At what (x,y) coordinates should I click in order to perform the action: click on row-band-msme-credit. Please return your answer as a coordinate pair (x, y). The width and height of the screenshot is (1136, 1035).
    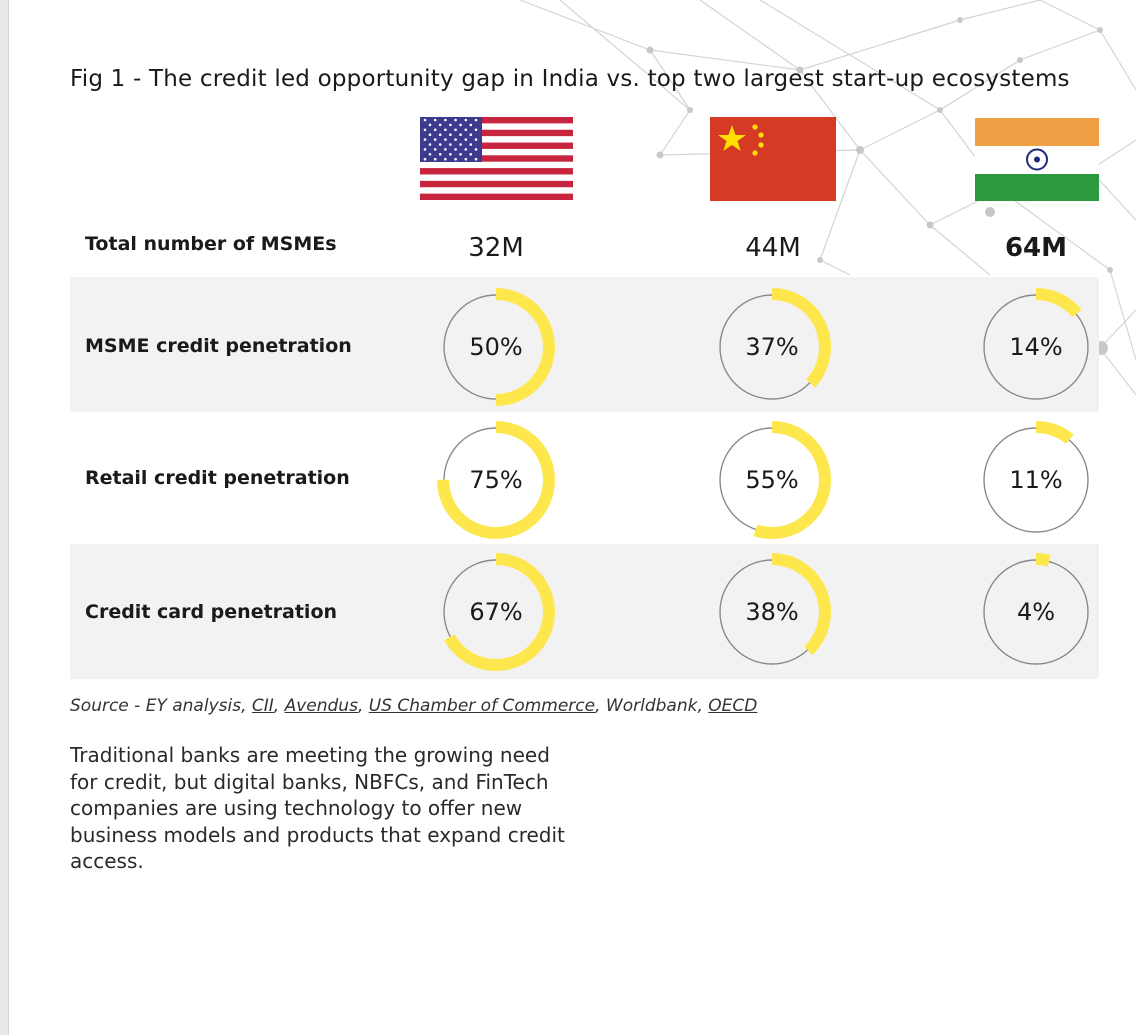
    Looking at the image, I should click on (584, 344).